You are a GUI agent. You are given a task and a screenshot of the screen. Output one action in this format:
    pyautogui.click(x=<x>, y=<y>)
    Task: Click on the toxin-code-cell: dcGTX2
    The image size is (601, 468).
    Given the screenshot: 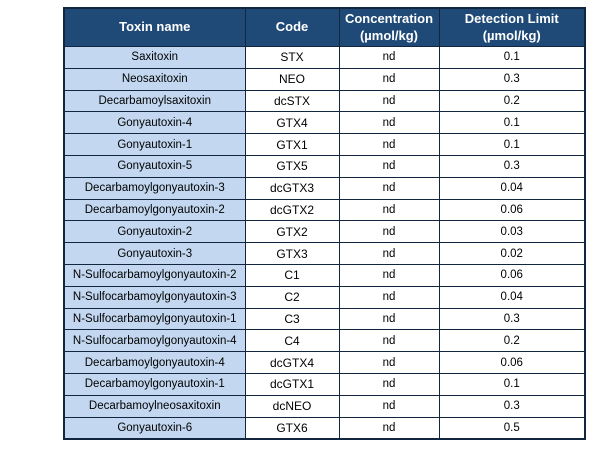 What is the action you would take?
    pyautogui.click(x=292, y=210)
    